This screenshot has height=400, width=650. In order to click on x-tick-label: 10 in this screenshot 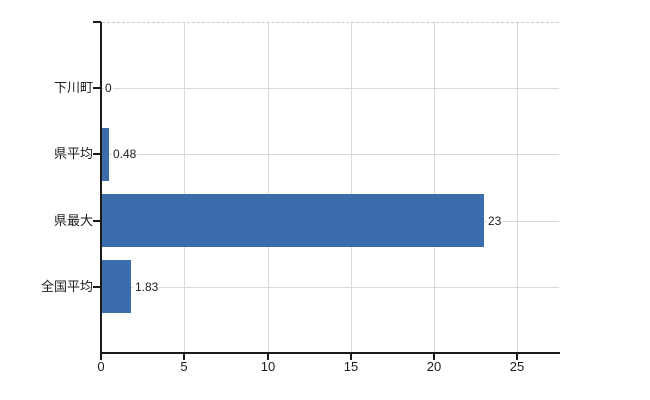, I will do `click(268, 366)`.